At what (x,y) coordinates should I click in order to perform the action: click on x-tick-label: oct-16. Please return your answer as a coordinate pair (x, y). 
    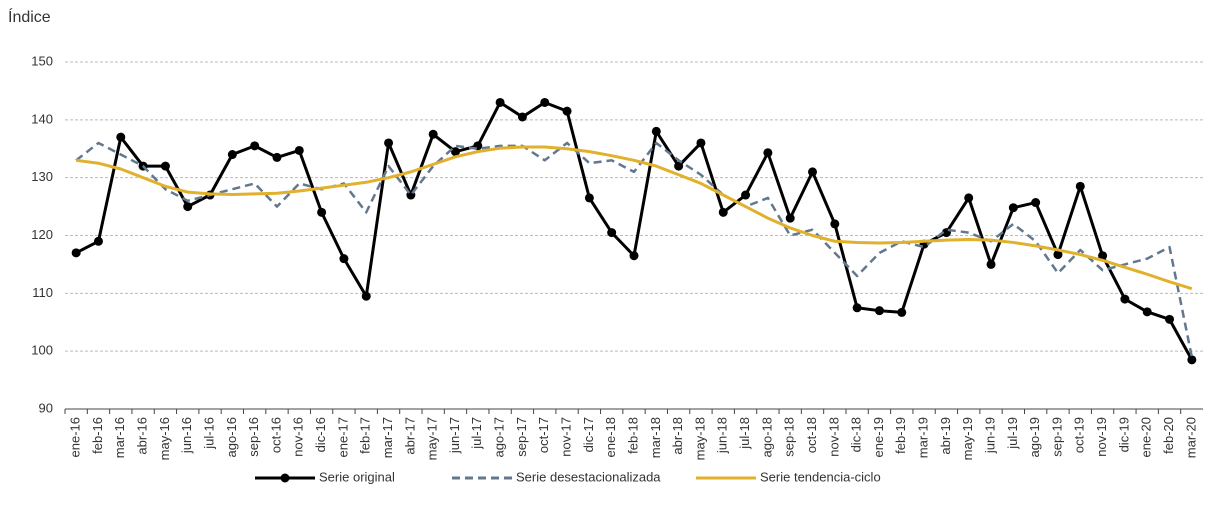
    Looking at the image, I should click on (275, 435).